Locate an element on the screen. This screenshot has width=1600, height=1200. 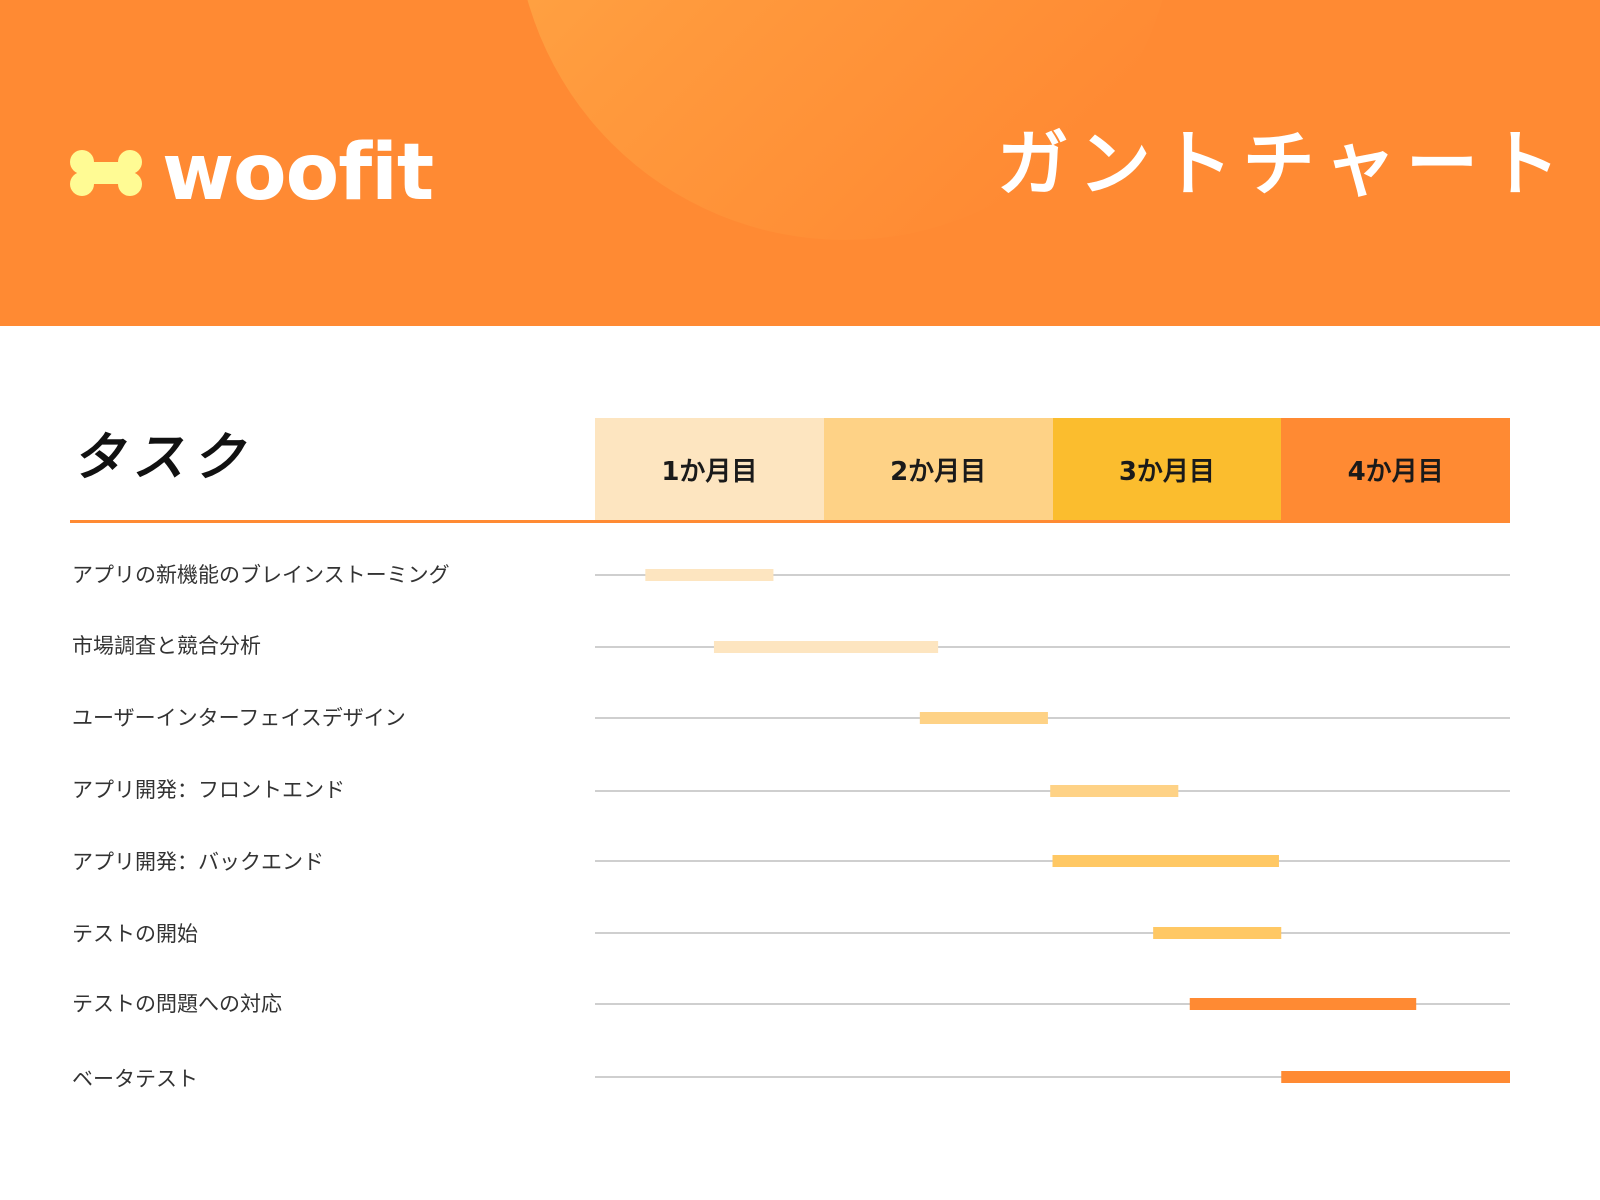
month-2-header: 2か月目 is located at coordinates (938, 469).